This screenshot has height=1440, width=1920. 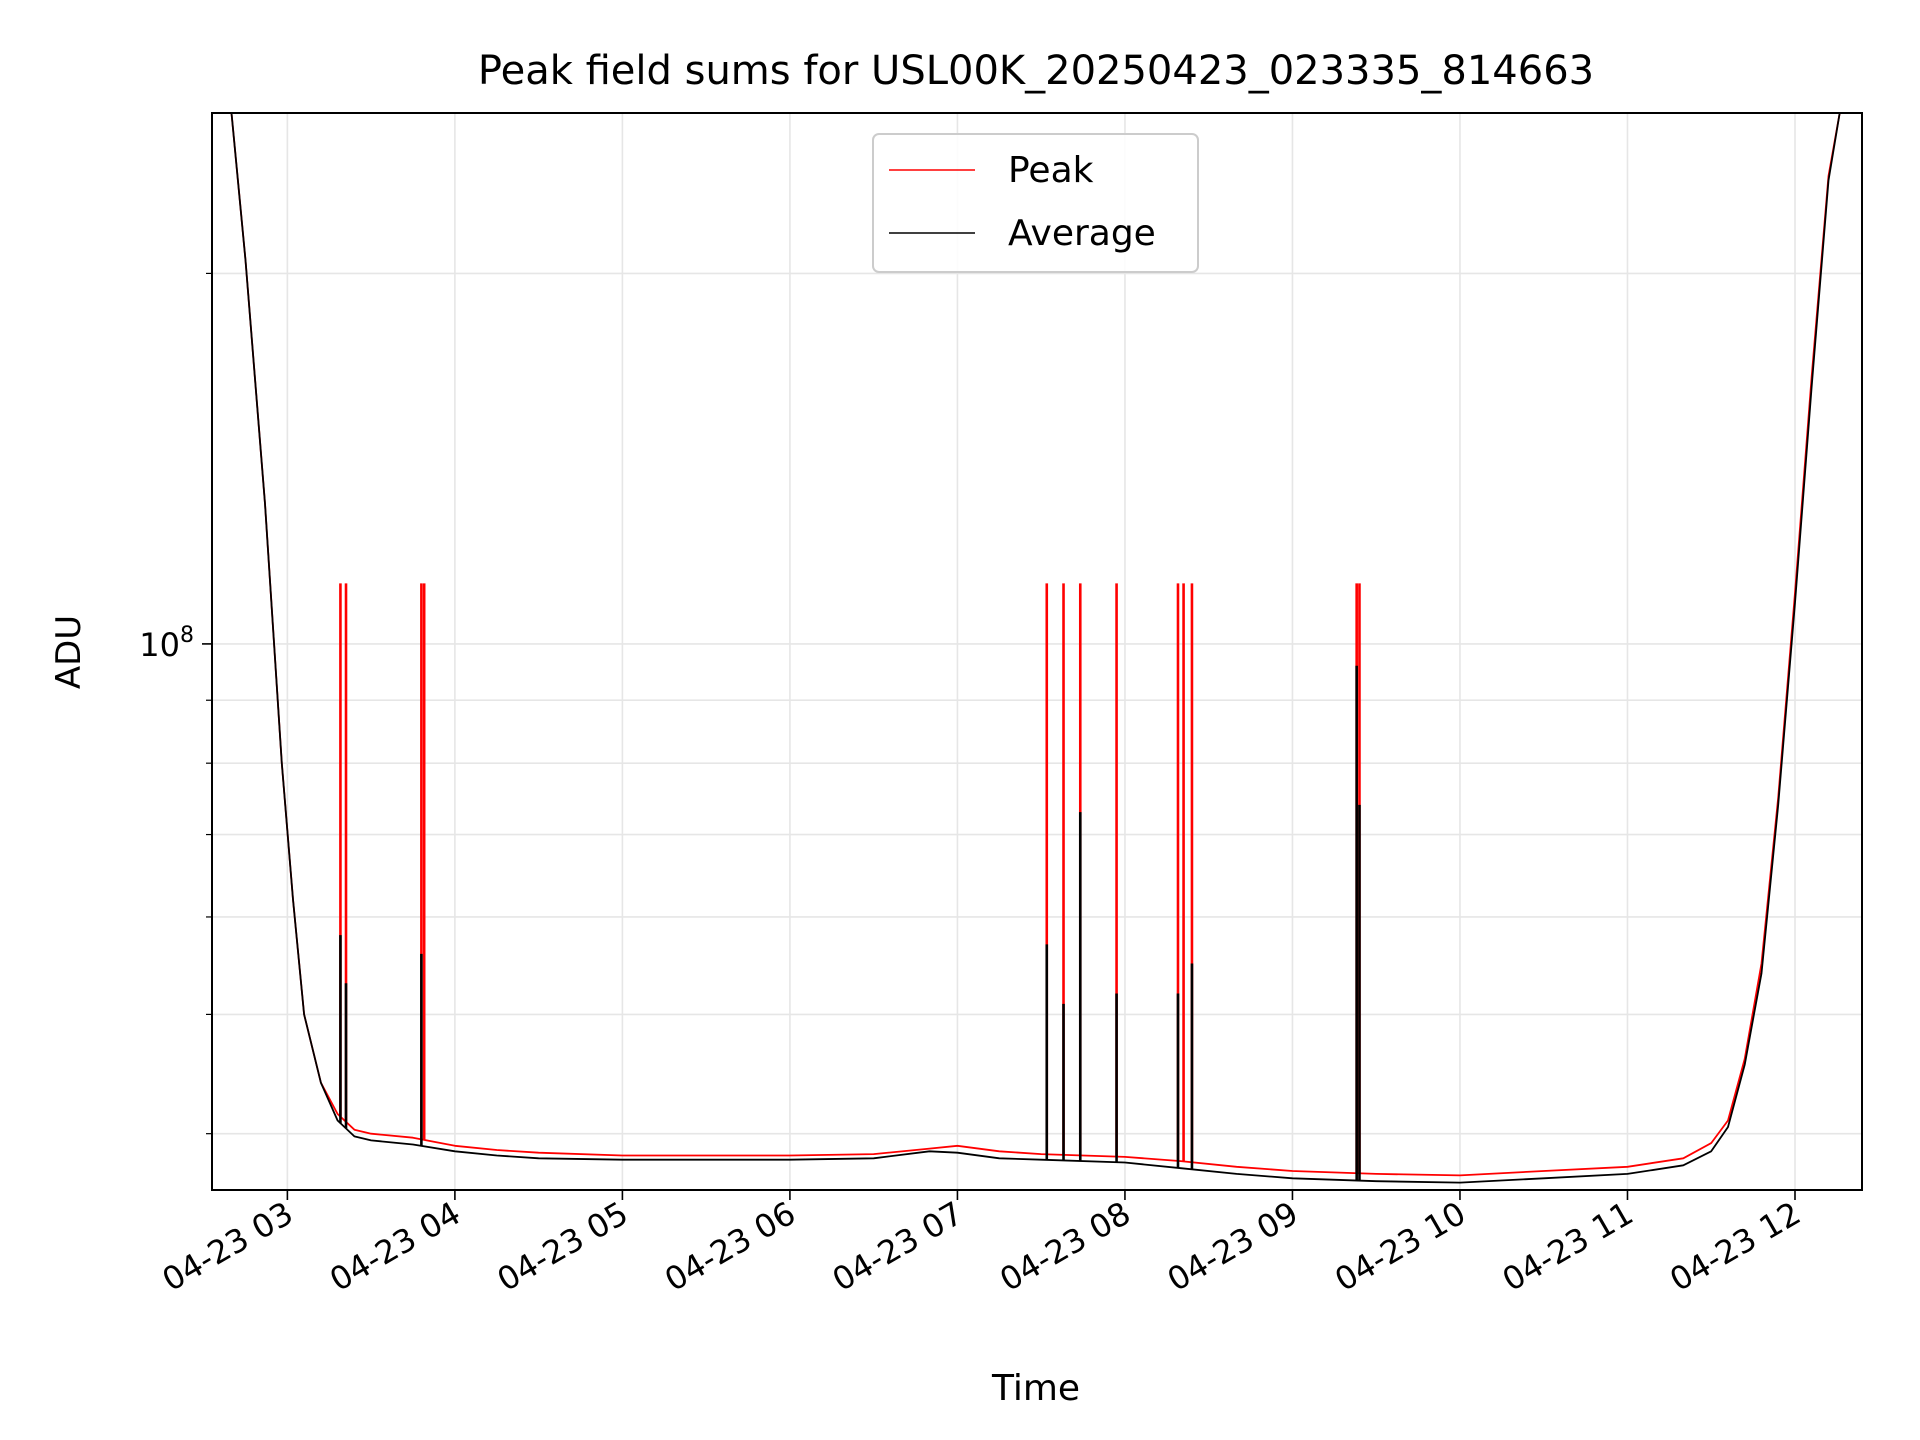 What do you see at coordinates (159, 645) in the screenshot?
I see `y-tick-label-base: 10` at bounding box center [159, 645].